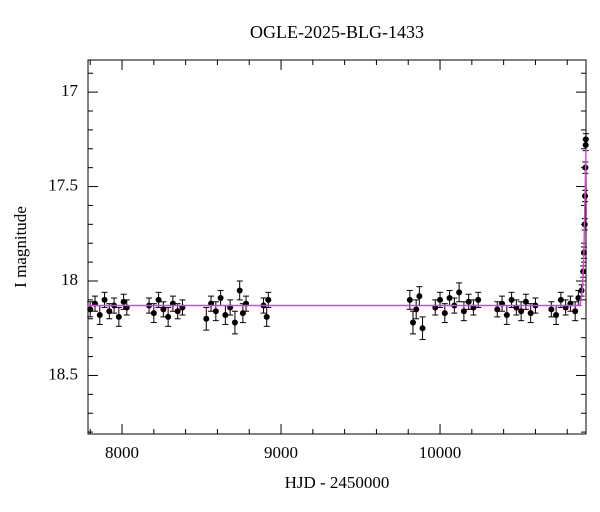  What do you see at coordinates (20, 247) in the screenshot?
I see `y-axis-label: I magnitude` at bounding box center [20, 247].